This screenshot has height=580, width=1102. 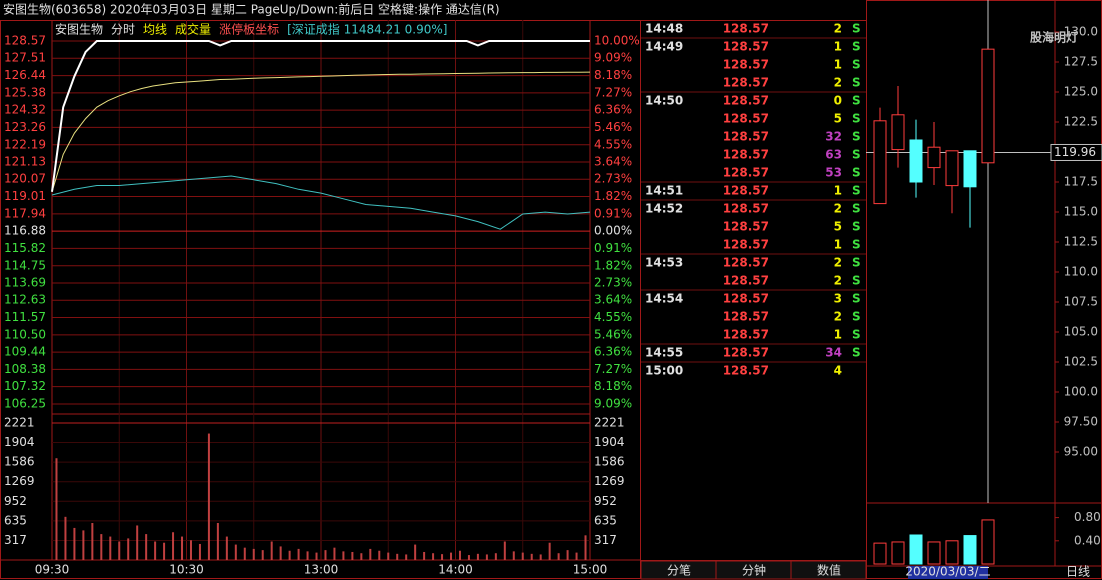 What do you see at coordinates (25, 248) in the screenshot?
I see `price-tick-label: 115.82` at bounding box center [25, 248].